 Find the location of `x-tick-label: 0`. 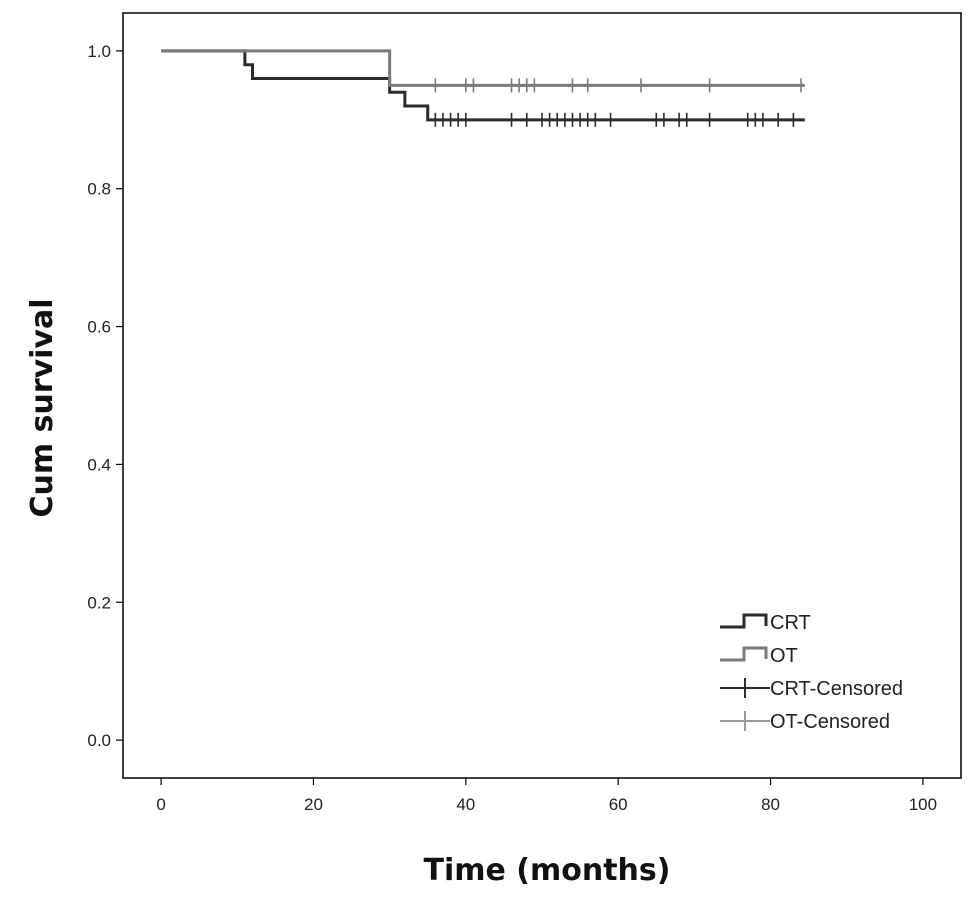

x-tick-label: 0 is located at coordinates (160, 804).